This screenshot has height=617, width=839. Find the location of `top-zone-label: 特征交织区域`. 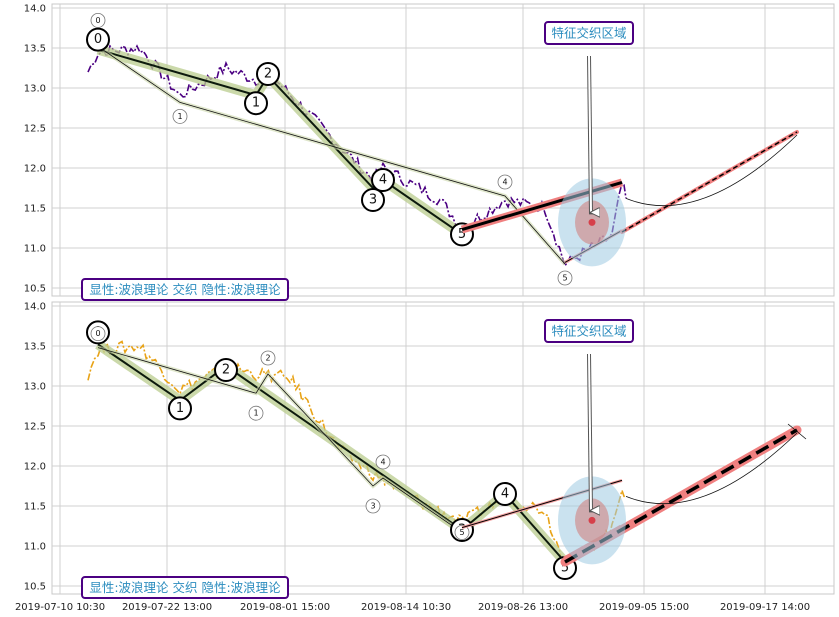

top-zone-label: 特征交织区域 is located at coordinates (588, 33).